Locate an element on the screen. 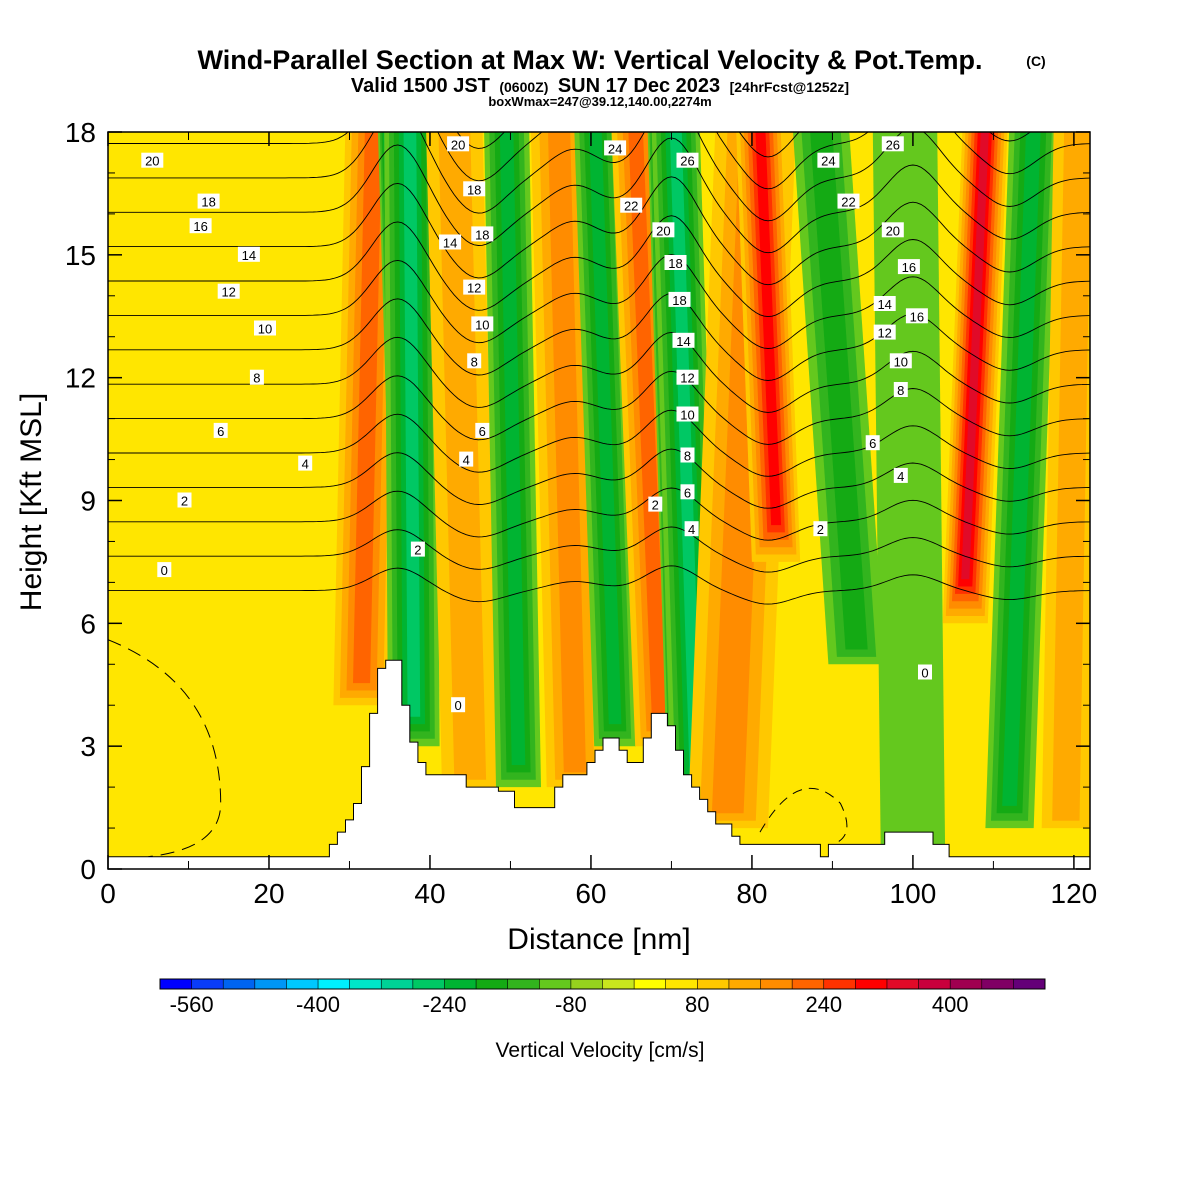  contour-label-text: 6 is located at coordinates (687, 492).